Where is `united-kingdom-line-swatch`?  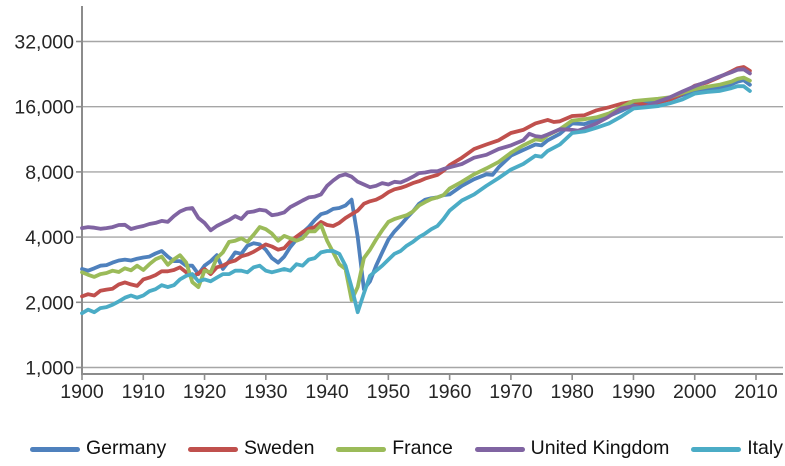
united-kingdom-line-swatch is located at coordinates (499, 449).